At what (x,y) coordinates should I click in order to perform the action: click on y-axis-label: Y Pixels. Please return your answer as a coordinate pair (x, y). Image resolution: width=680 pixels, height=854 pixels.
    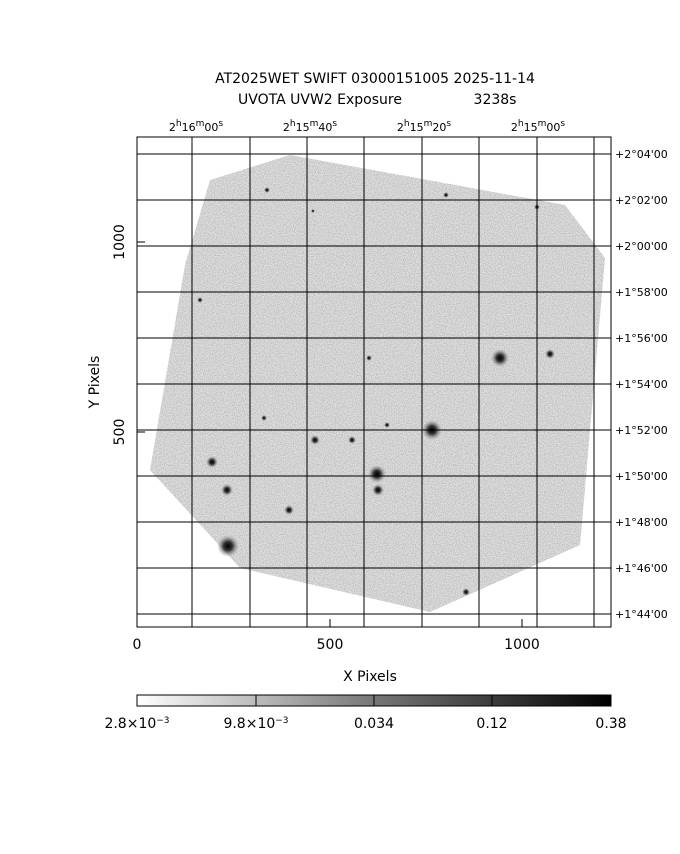
    Looking at the image, I should click on (95, 383).